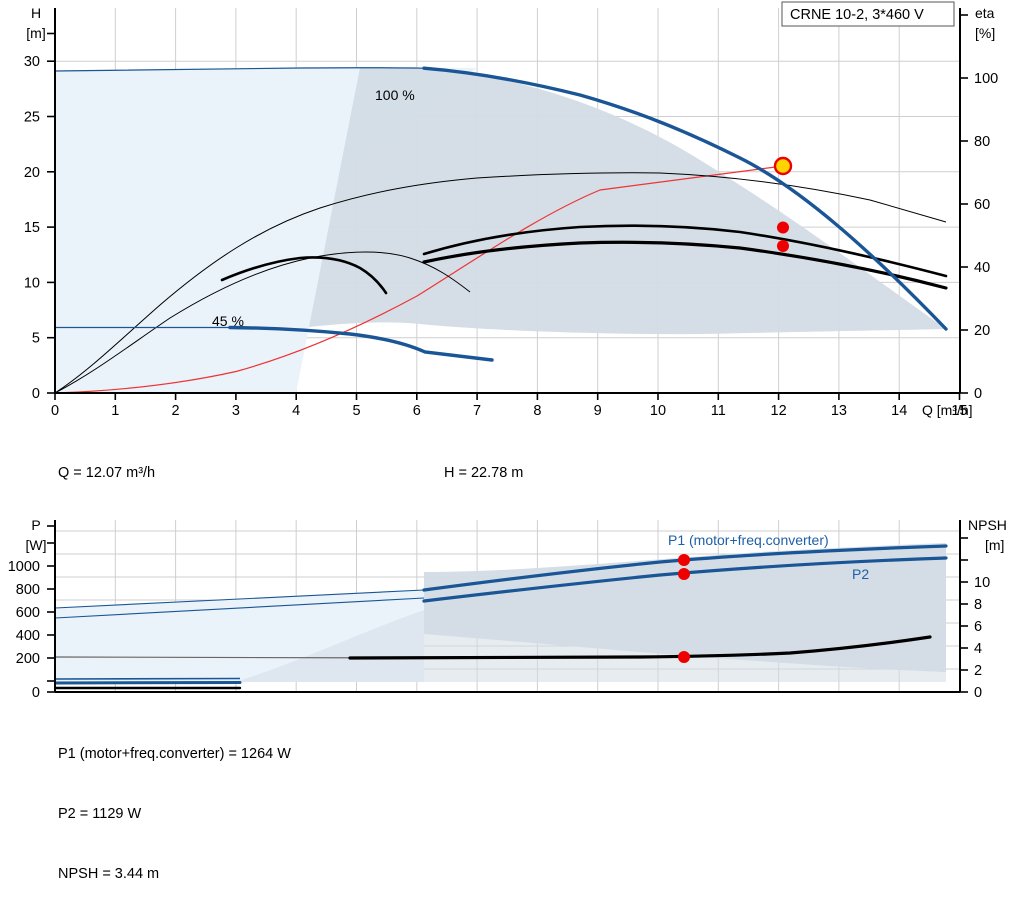  Describe the element at coordinates (507, 396) in the screenshot. I see `bottom-axis-ticks` at that location.